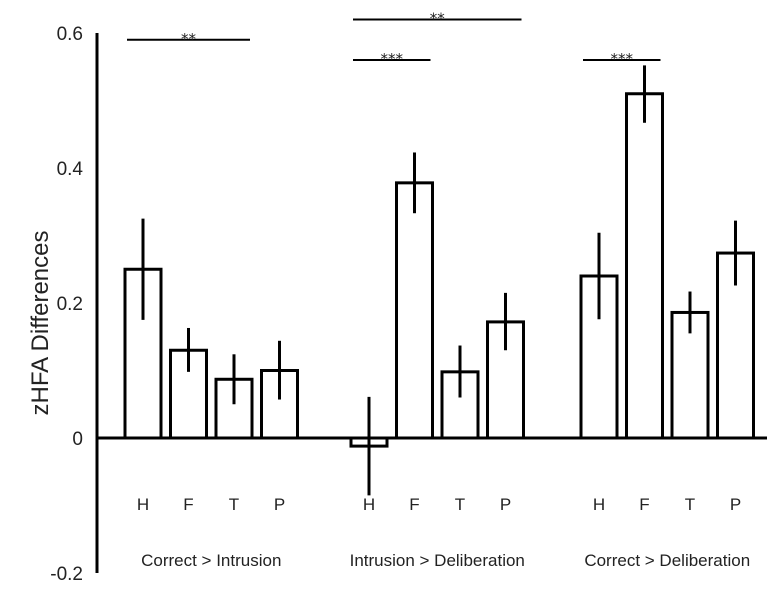 This screenshot has height=591, width=767. What do you see at coordinates (70, 169) in the screenshot?
I see `y-tick-label: 0.4` at bounding box center [70, 169].